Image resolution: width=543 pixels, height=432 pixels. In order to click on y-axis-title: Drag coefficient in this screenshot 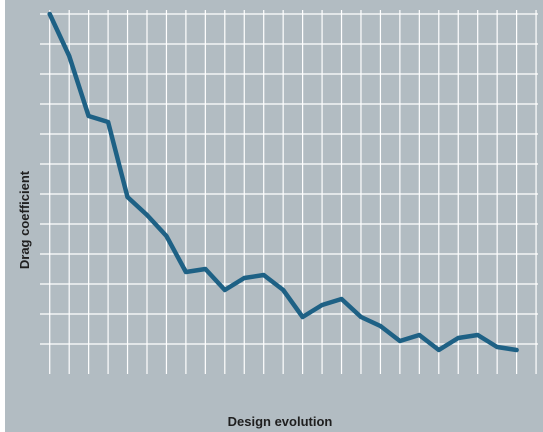, I will do `click(24, 220)`.